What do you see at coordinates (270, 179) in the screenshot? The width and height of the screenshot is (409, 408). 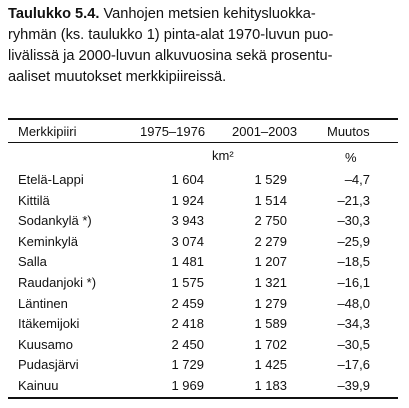 I see `area-2001: 1 529` at bounding box center [270, 179].